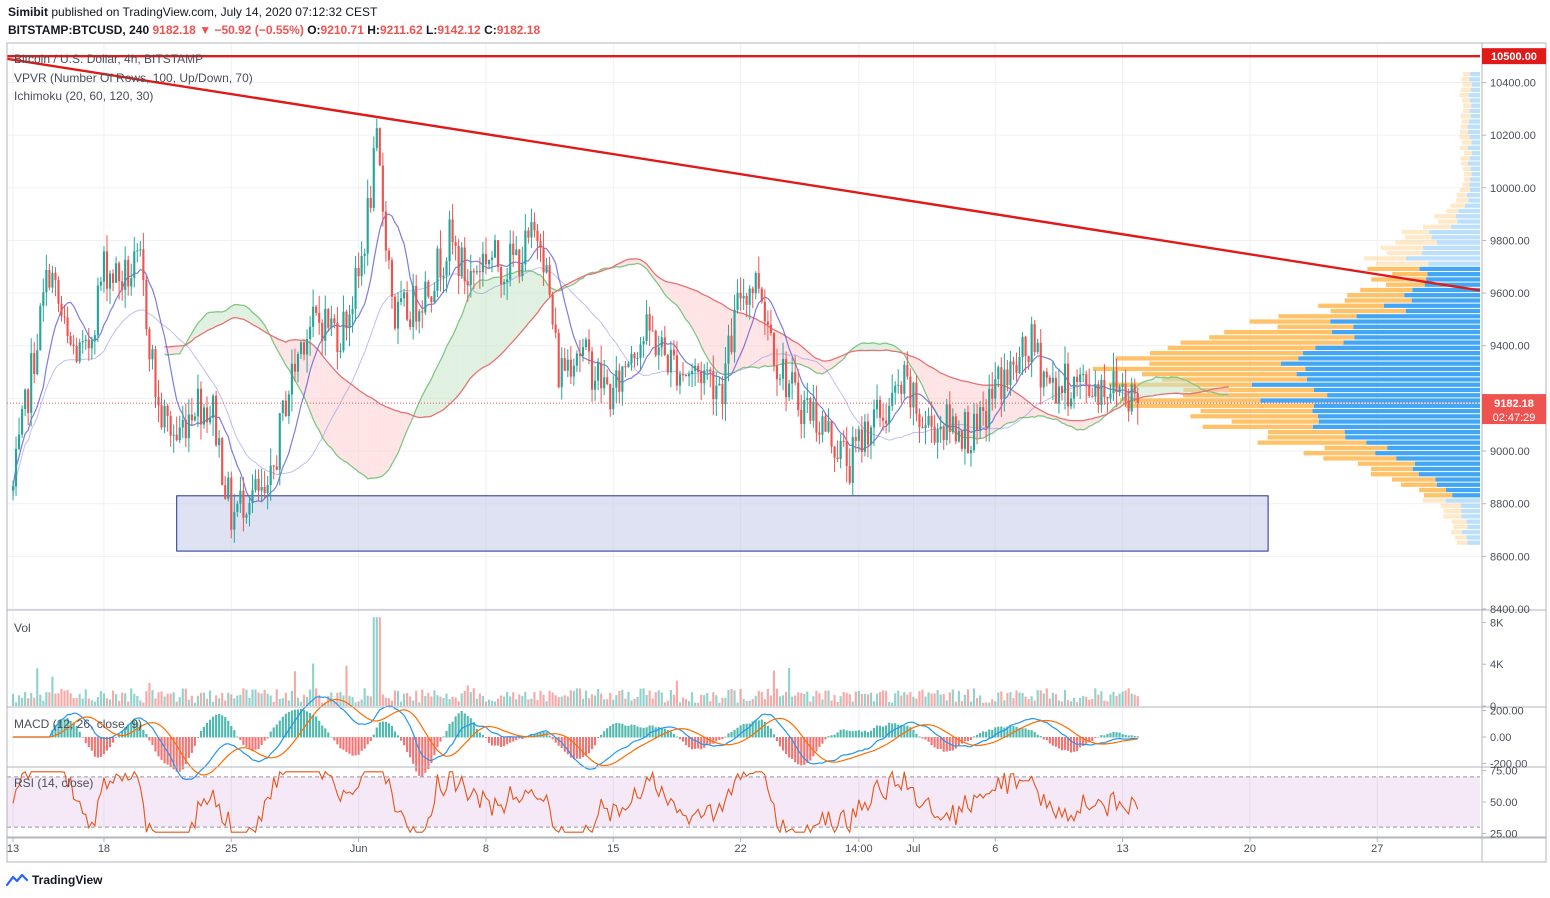 This screenshot has height=898, width=1550. What do you see at coordinates (722, 523) in the screenshot?
I see `support-zone` at bounding box center [722, 523].